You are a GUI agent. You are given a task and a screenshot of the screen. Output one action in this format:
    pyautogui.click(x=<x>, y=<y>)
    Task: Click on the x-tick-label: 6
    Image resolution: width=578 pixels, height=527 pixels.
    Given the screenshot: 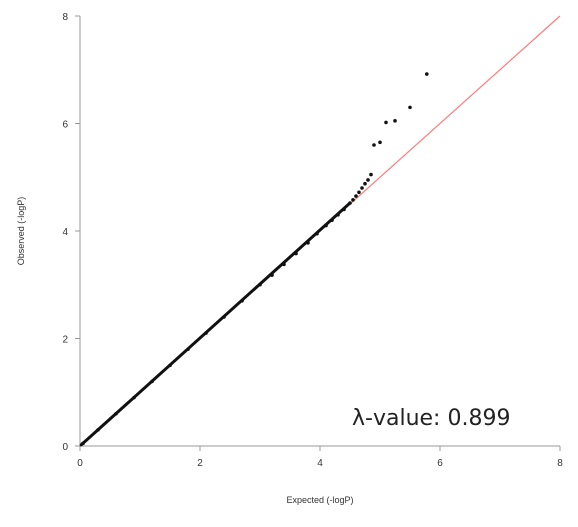 What is the action you would take?
    pyautogui.click(x=440, y=463)
    